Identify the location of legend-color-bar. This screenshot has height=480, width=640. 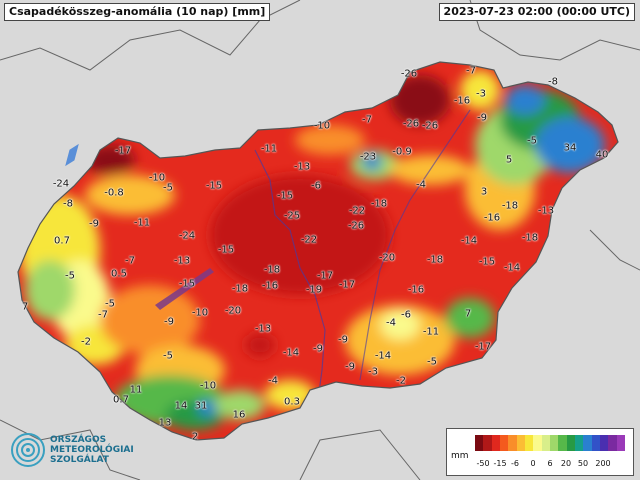
(550, 443).